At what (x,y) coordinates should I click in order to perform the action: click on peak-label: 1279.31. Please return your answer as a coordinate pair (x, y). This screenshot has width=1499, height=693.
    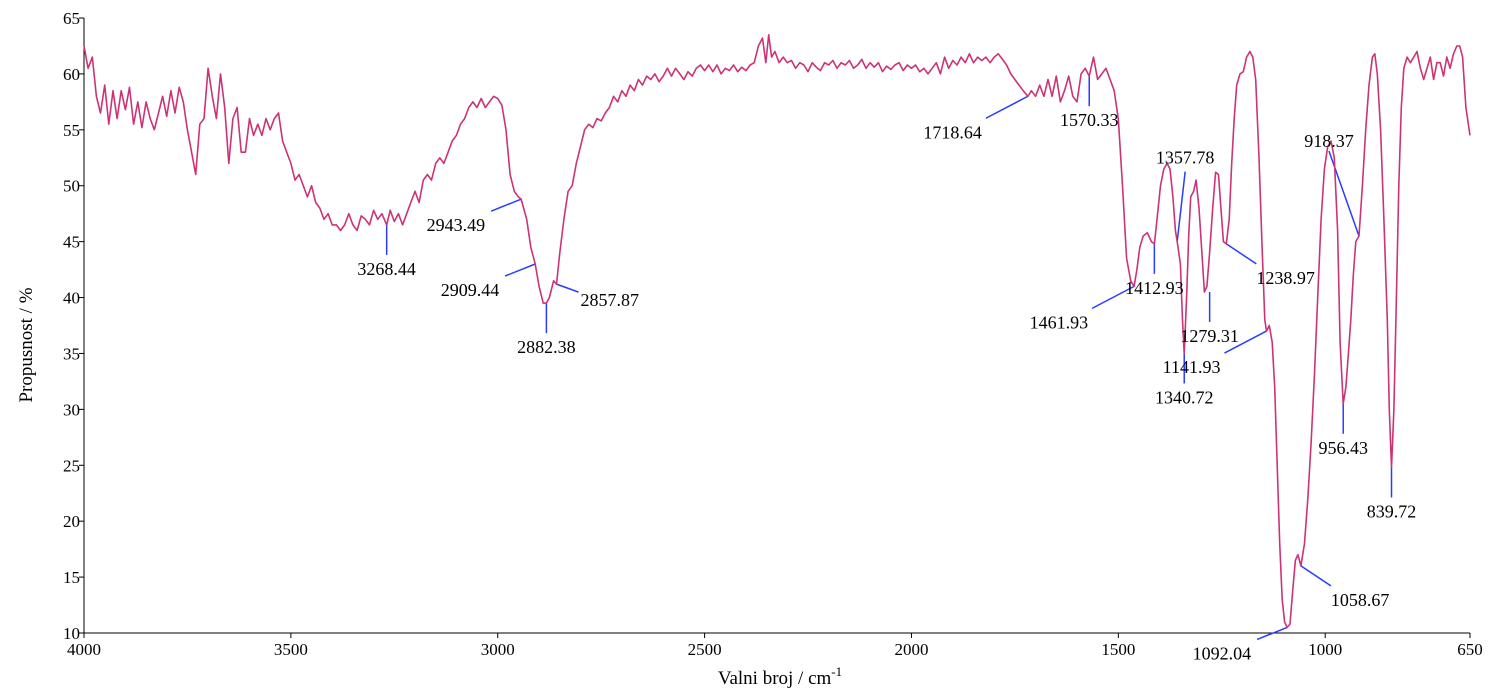
    Looking at the image, I should click on (1209, 336).